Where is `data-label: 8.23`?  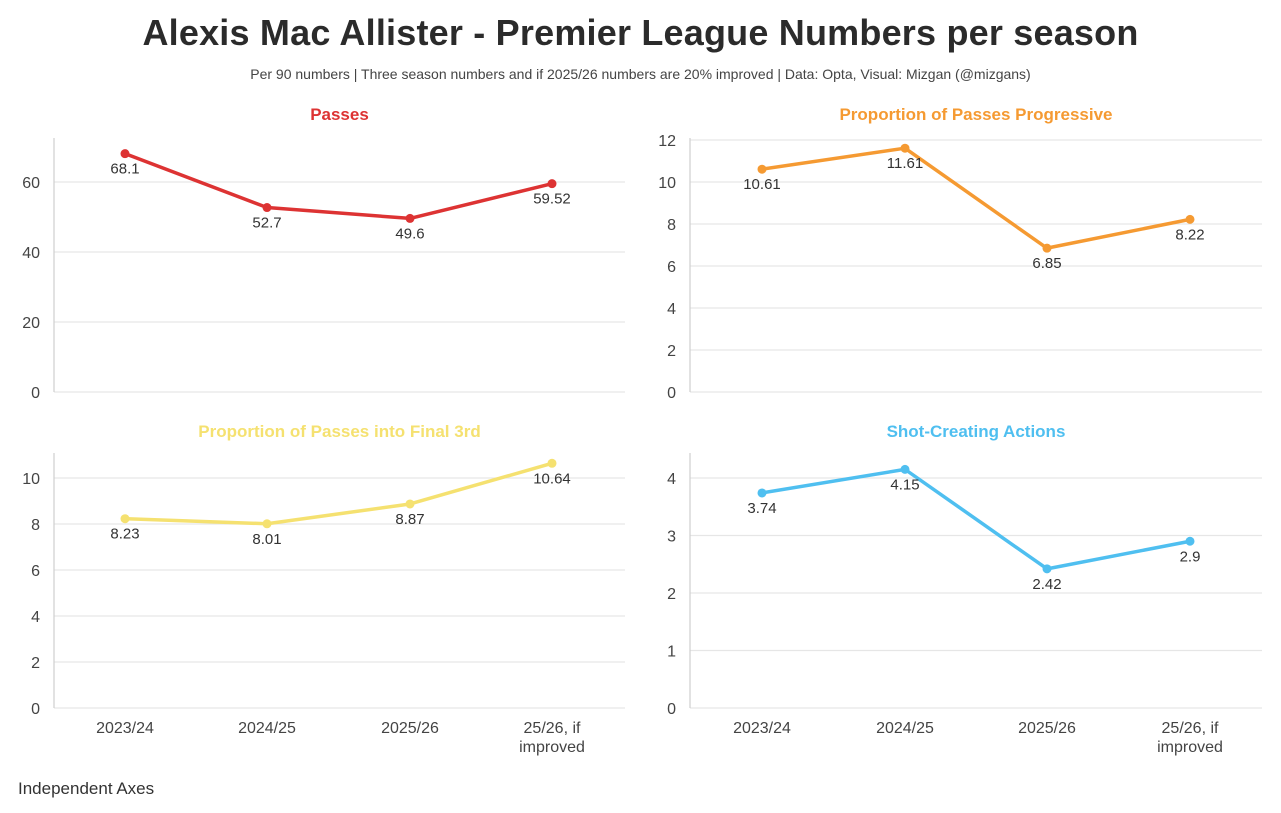
data-label: 8.23 is located at coordinates (124, 534).